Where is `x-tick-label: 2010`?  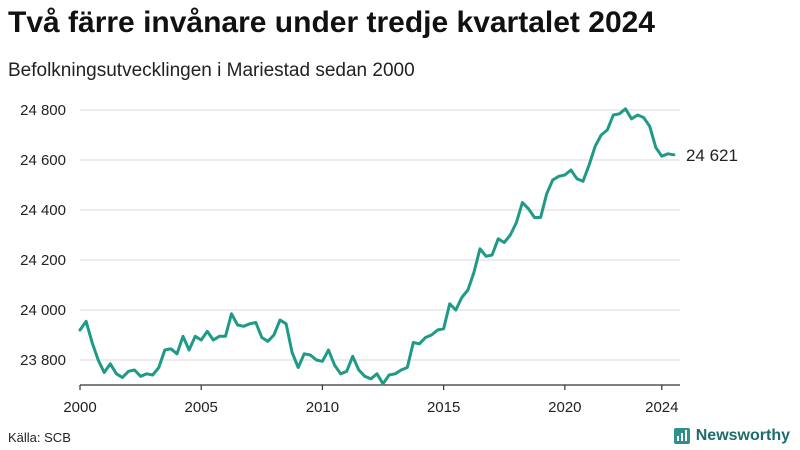
x-tick-label: 2010 is located at coordinates (322, 407).